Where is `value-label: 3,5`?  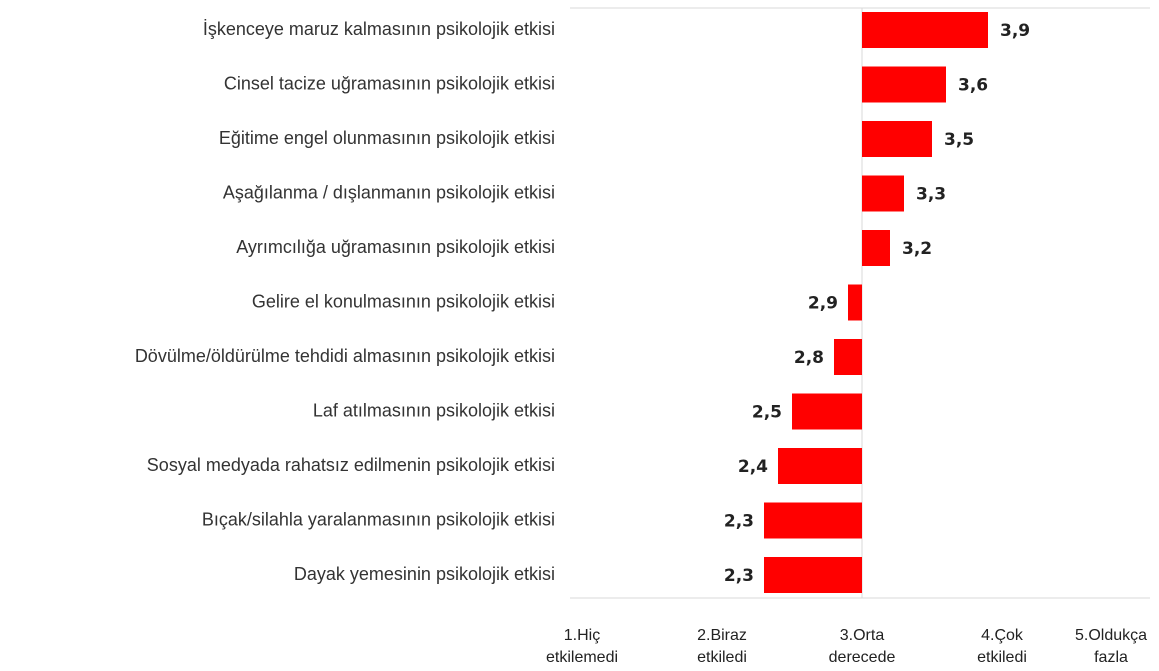 value-label: 3,5 is located at coordinates (959, 140).